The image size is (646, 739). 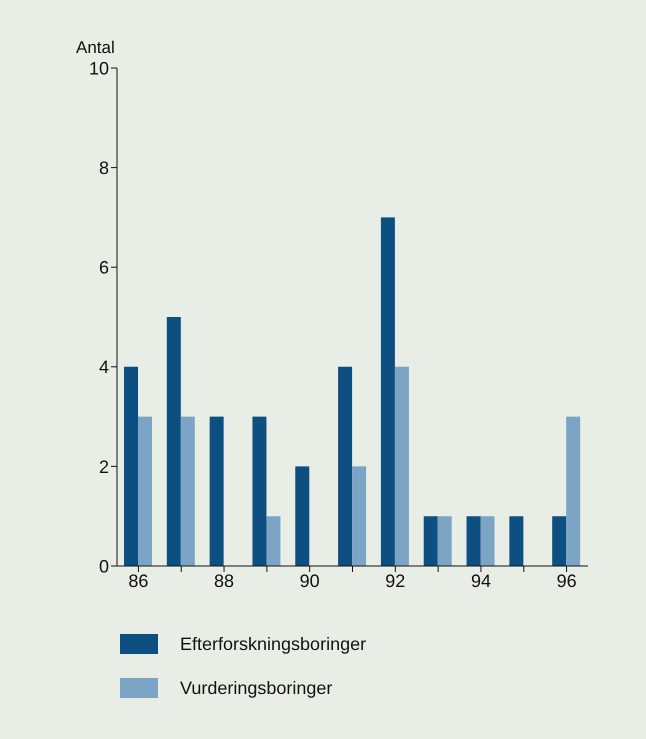 What do you see at coordinates (138, 580) in the screenshot?
I see `x-tick-label: 86` at bounding box center [138, 580].